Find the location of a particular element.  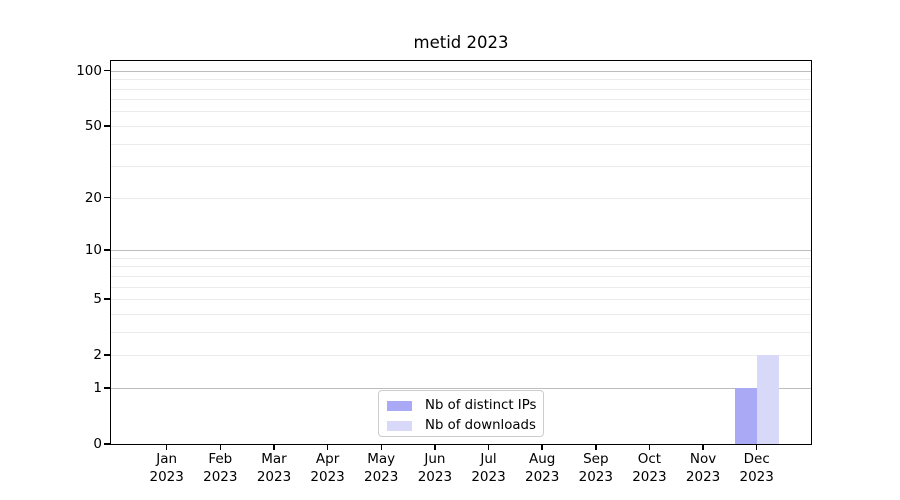

x-tick-label-apr: Apr 2023 is located at coordinates (328, 468).